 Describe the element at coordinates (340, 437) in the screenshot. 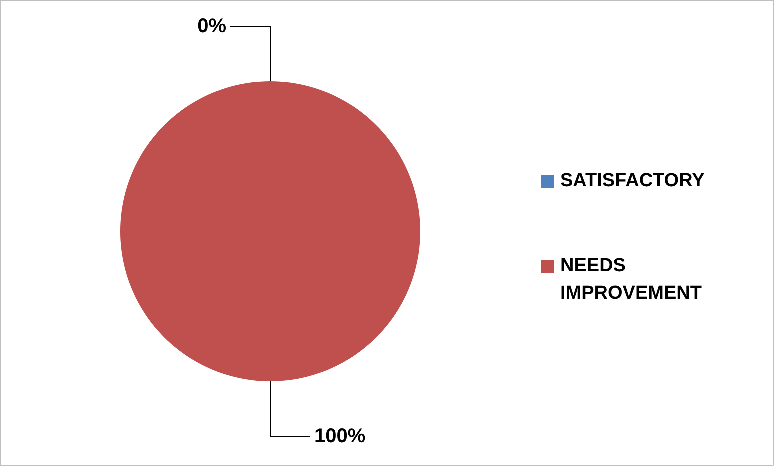

I see `data-label: 100%` at that location.